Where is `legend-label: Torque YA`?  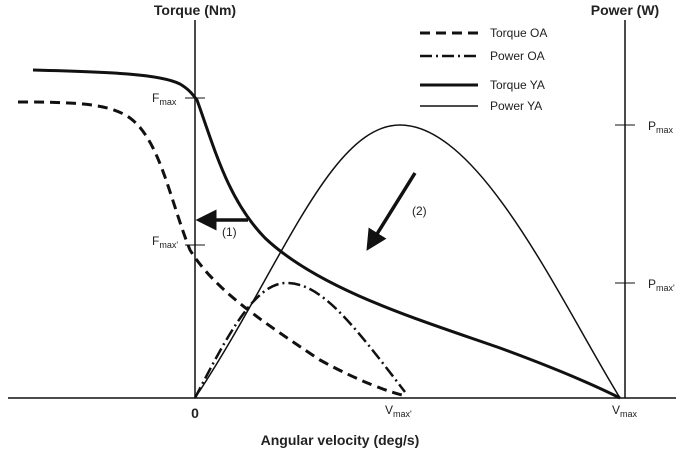 legend-label: Torque YA is located at coordinates (517, 85).